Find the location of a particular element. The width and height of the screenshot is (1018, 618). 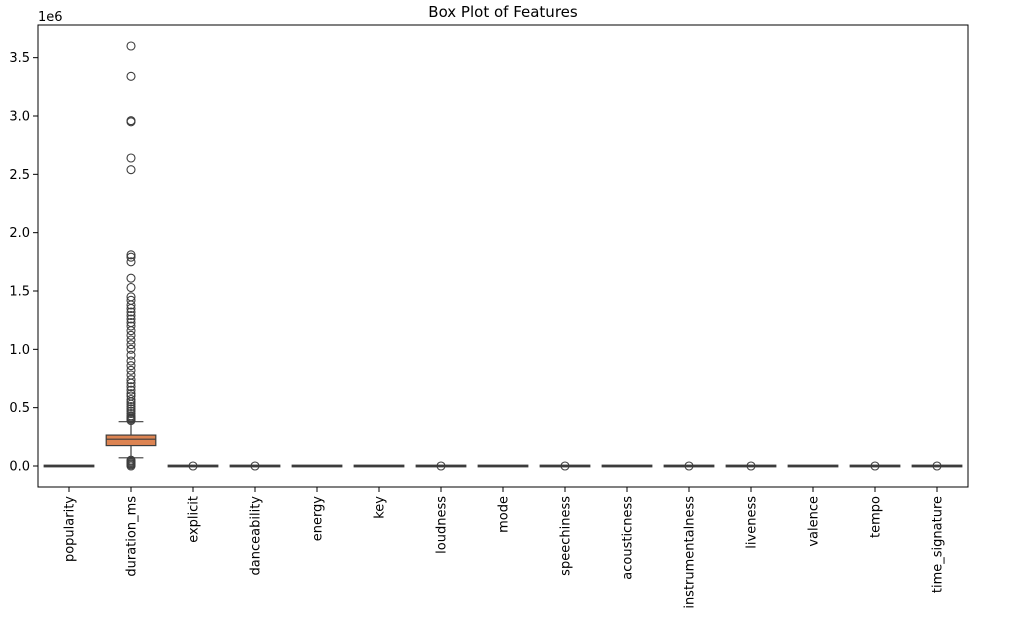

x-tick-label: time_signature is located at coordinates (938, 544).